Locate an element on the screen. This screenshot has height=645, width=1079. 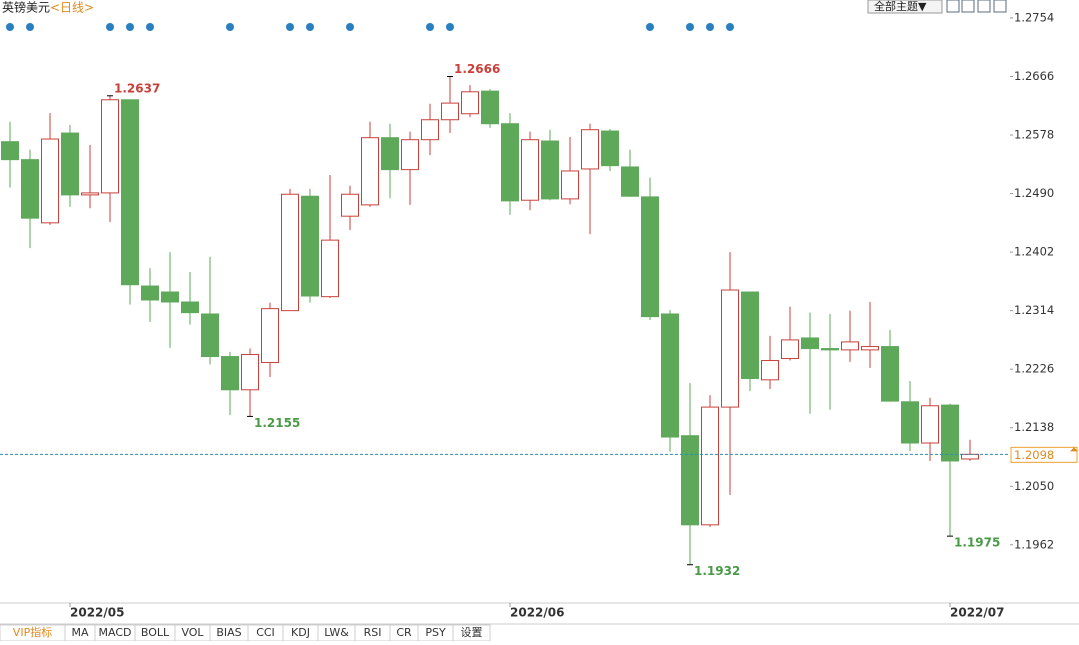
tab-label: CCI is located at coordinates (265, 632).